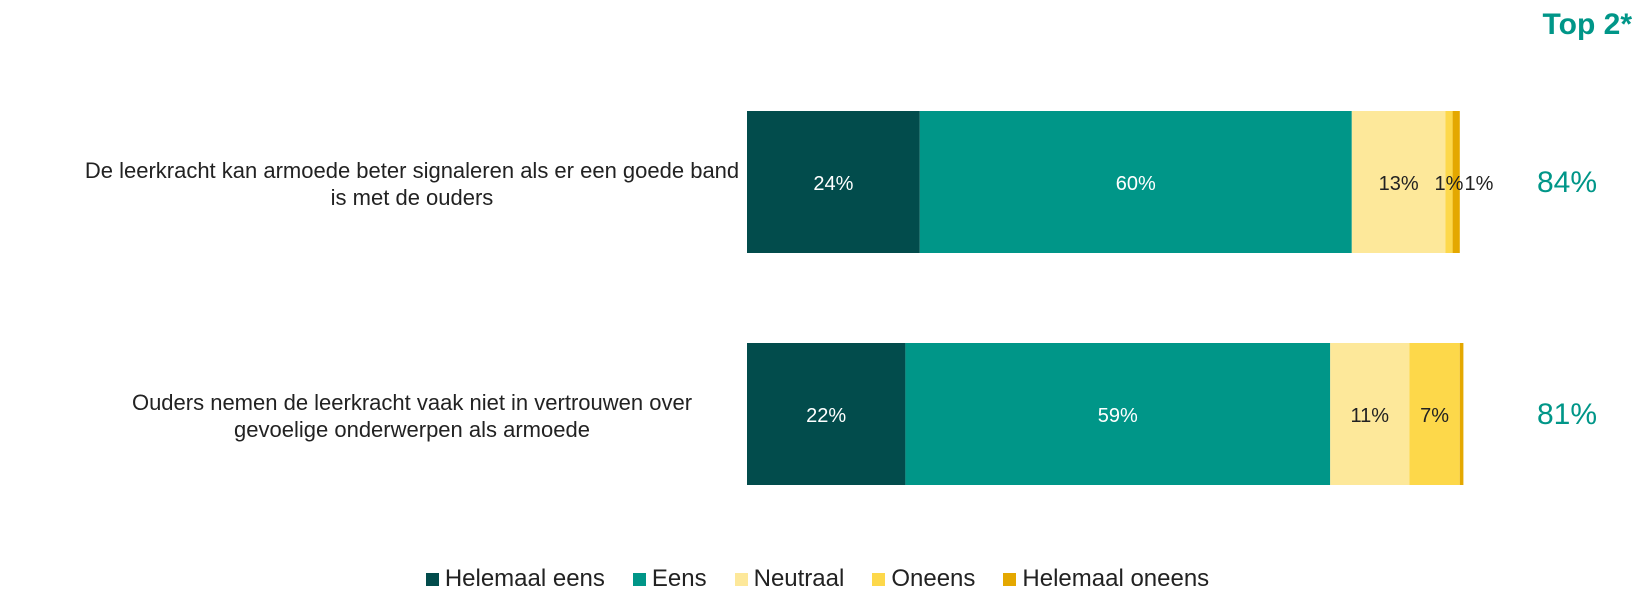  Describe the element at coordinates (524, 578) in the screenshot. I see `legend-label: Helemaal eens` at that location.